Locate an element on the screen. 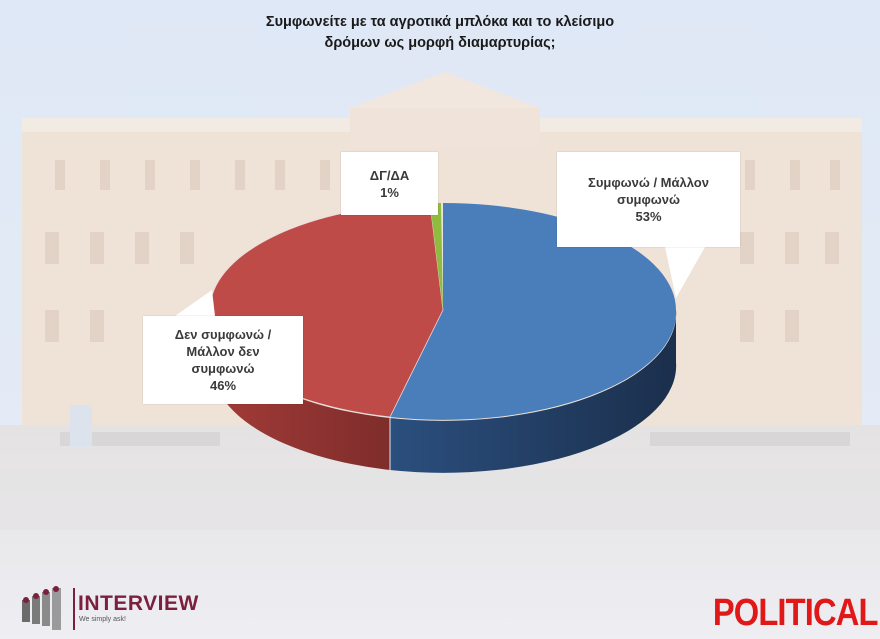 This screenshot has height=639, width=880. pie-side-disagree is located at coordinates (299, 390).